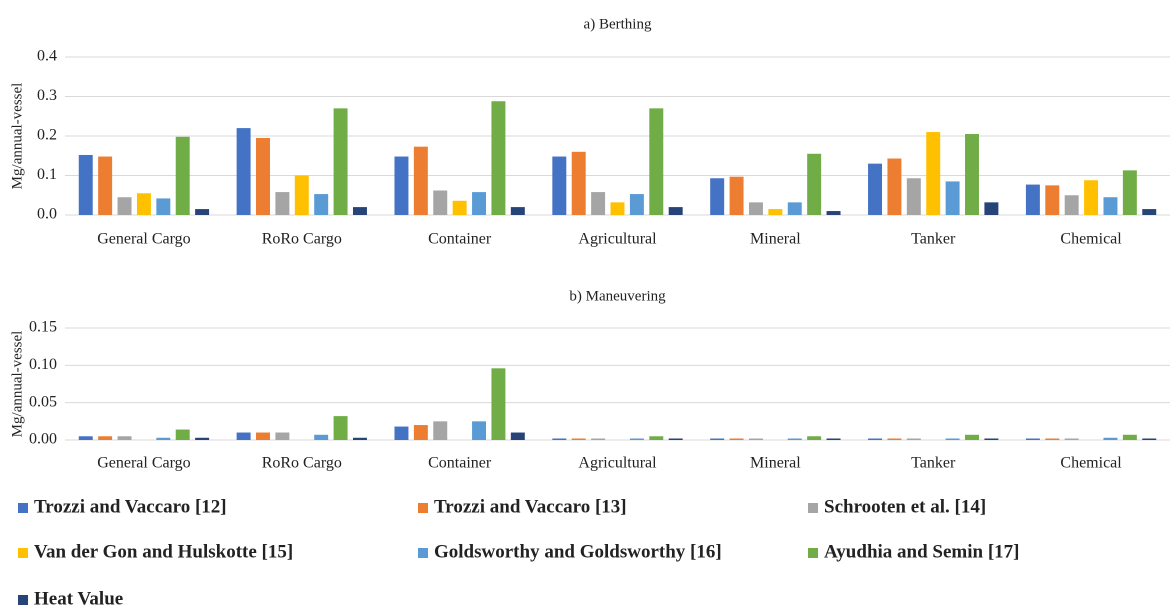 Image resolution: width=1173 pixels, height=610 pixels. Describe the element at coordinates (617, 296) in the screenshot. I see `chart-title: b) Maneuvering` at that location.